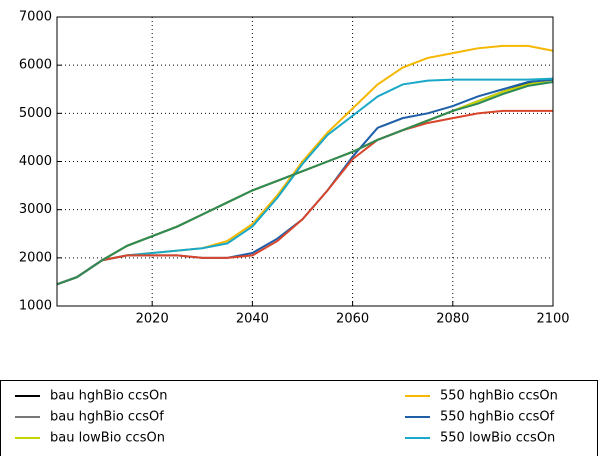 The width and height of the screenshot is (598, 456). I want to click on y-tick-label: 3000, so click(35, 209).